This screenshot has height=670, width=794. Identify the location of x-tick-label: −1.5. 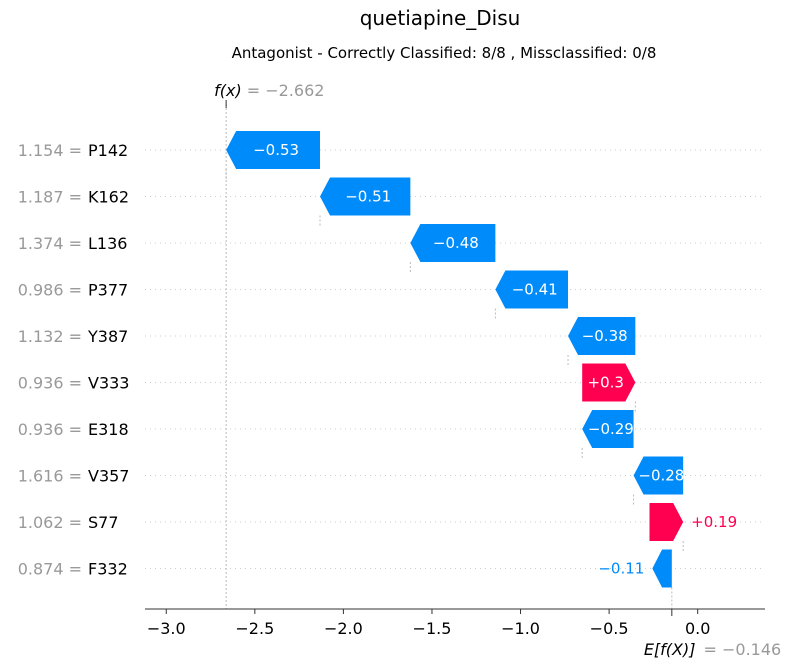
(432, 628).